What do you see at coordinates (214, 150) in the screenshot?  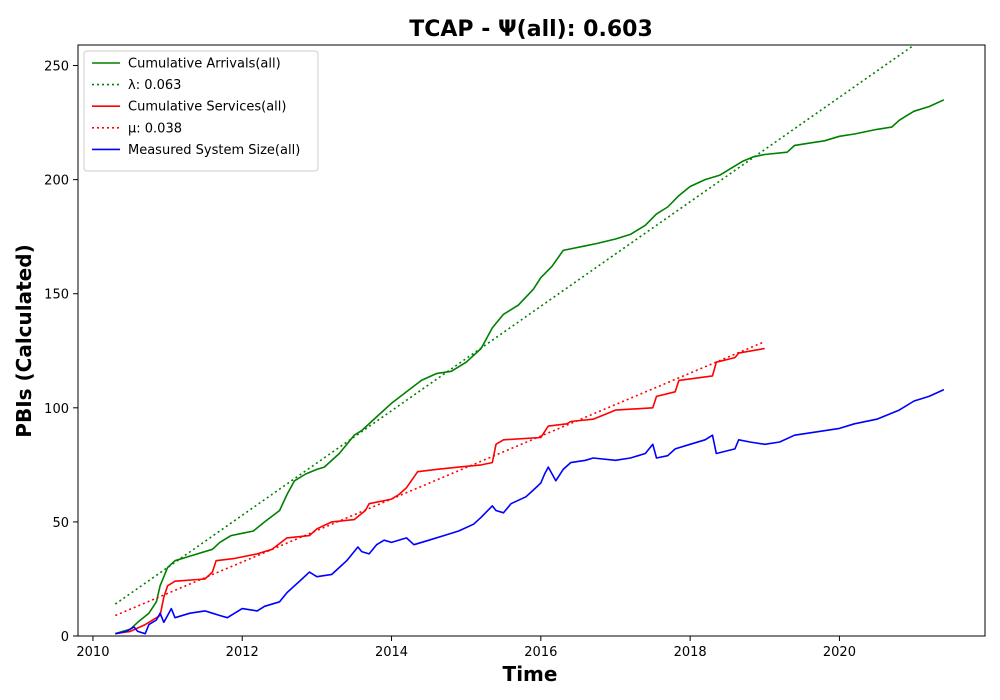 I see `legend-label: Measured System Size(all)` at bounding box center [214, 150].